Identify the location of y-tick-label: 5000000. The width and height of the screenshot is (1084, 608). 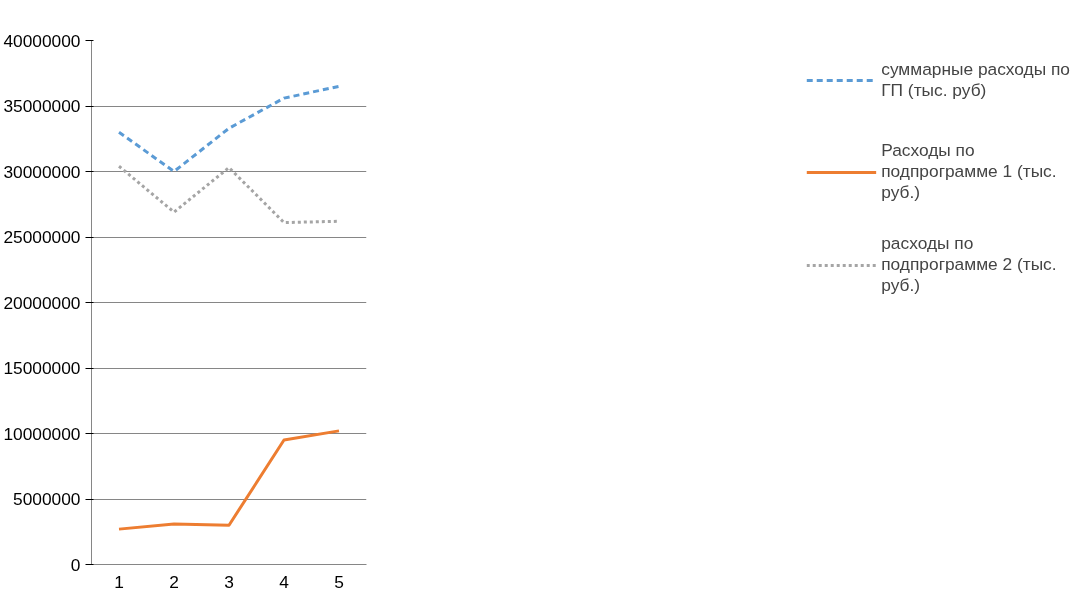
(47, 499).